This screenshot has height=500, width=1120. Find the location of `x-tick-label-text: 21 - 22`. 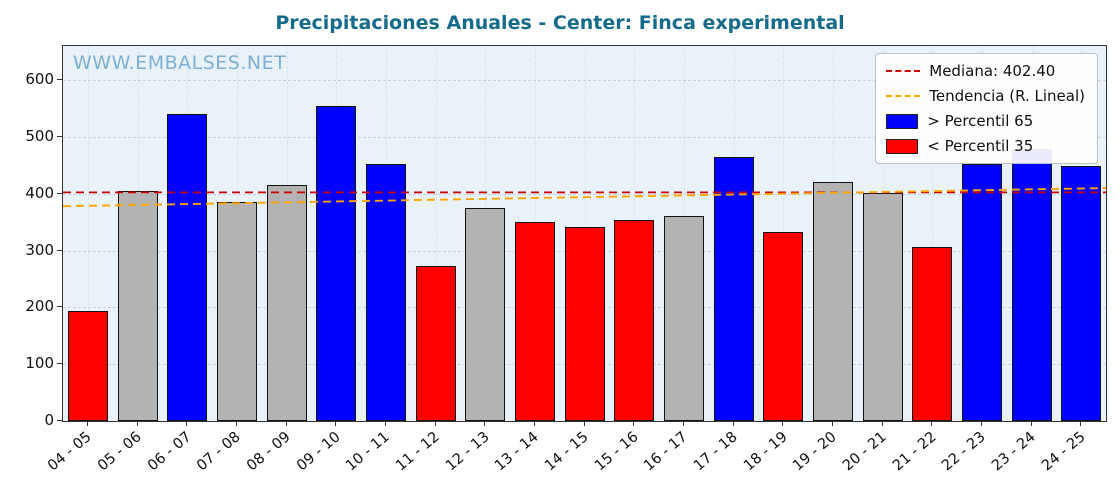

x-tick-label-text: 21 - 22 is located at coordinates (914, 452).